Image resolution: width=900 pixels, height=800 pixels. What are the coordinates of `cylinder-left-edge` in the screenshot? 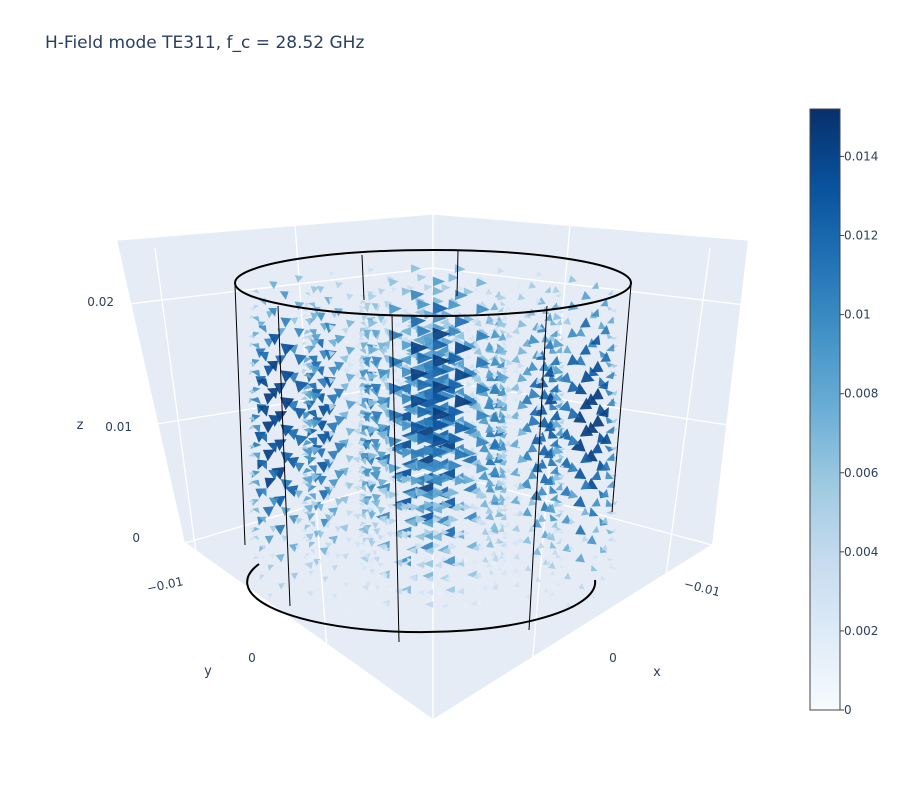 It's located at (240, 415).